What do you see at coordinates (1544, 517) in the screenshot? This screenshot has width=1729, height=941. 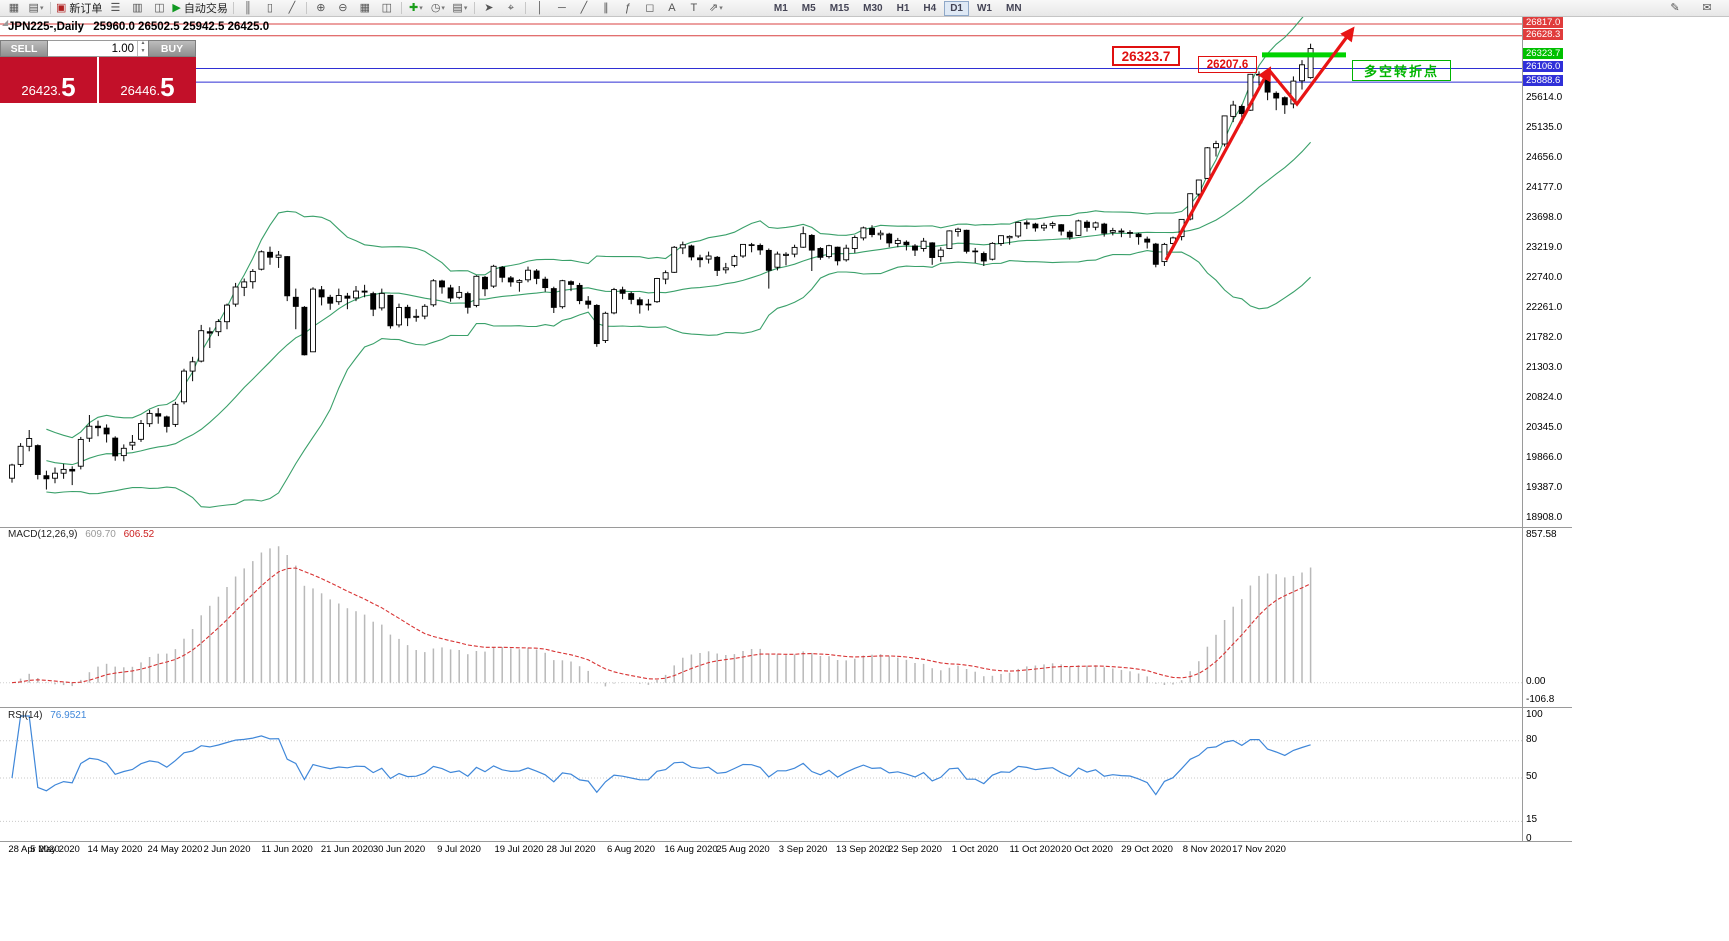 I see `price-axis-label: 18908.0` at bounding box center [1544, 517].